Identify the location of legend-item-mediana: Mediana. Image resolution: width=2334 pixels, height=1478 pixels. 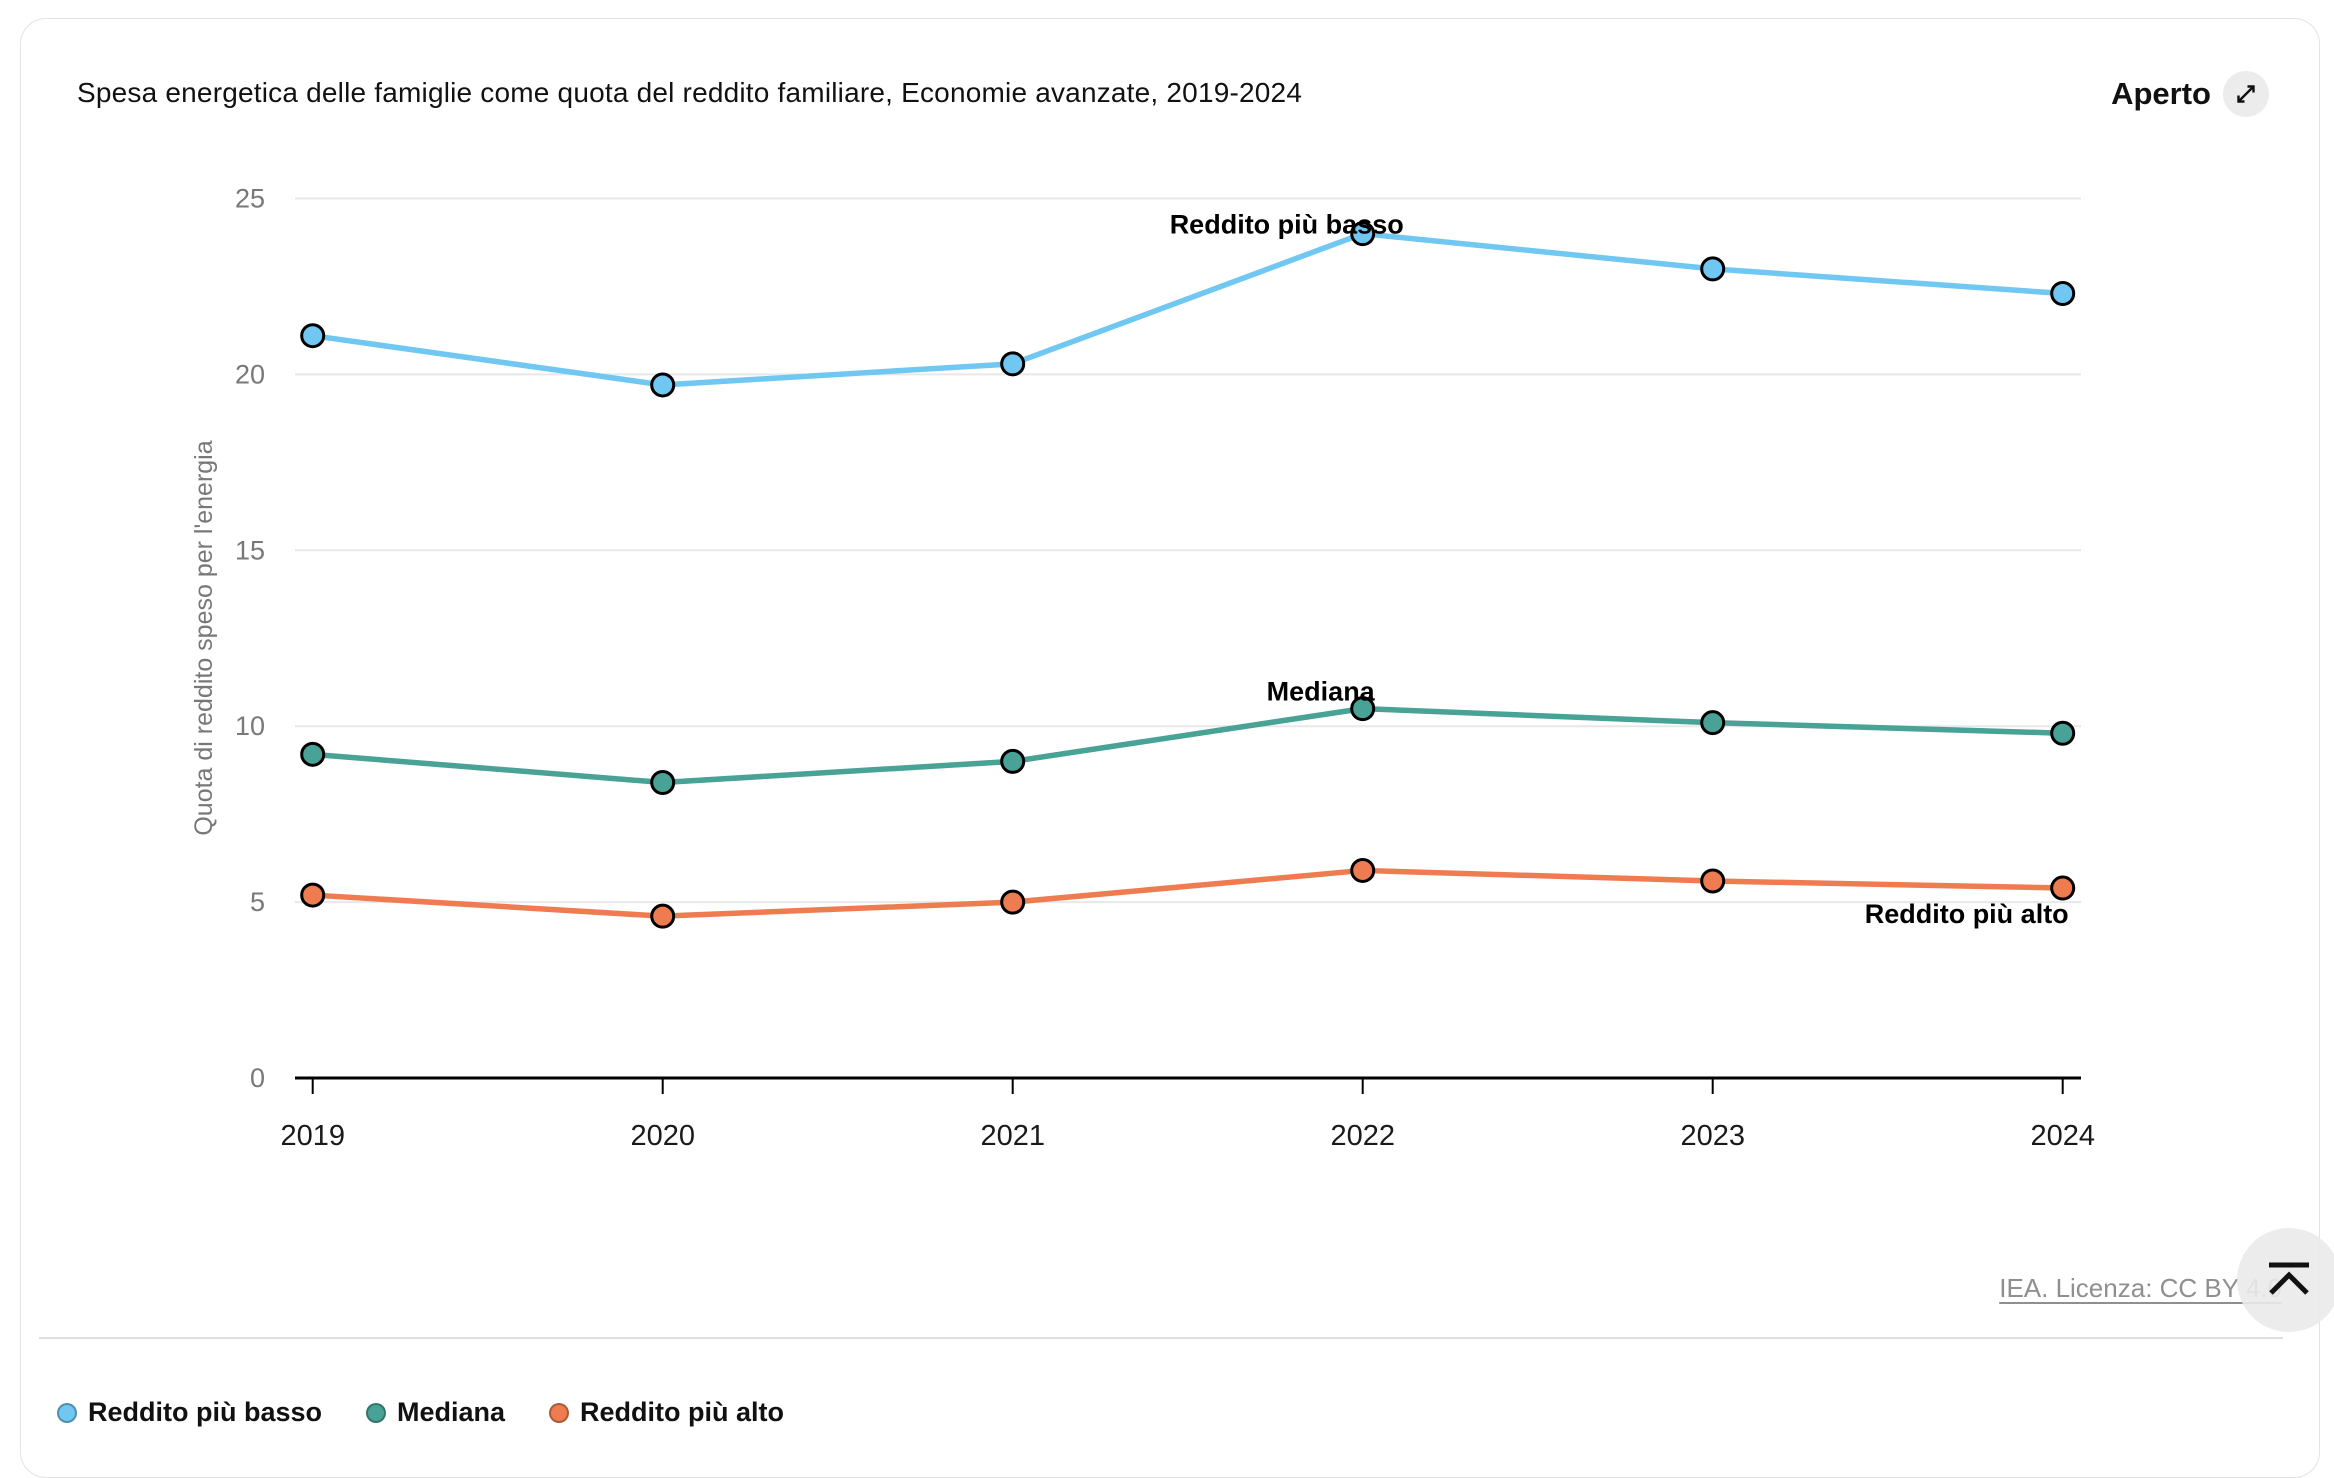
(435, 1412).